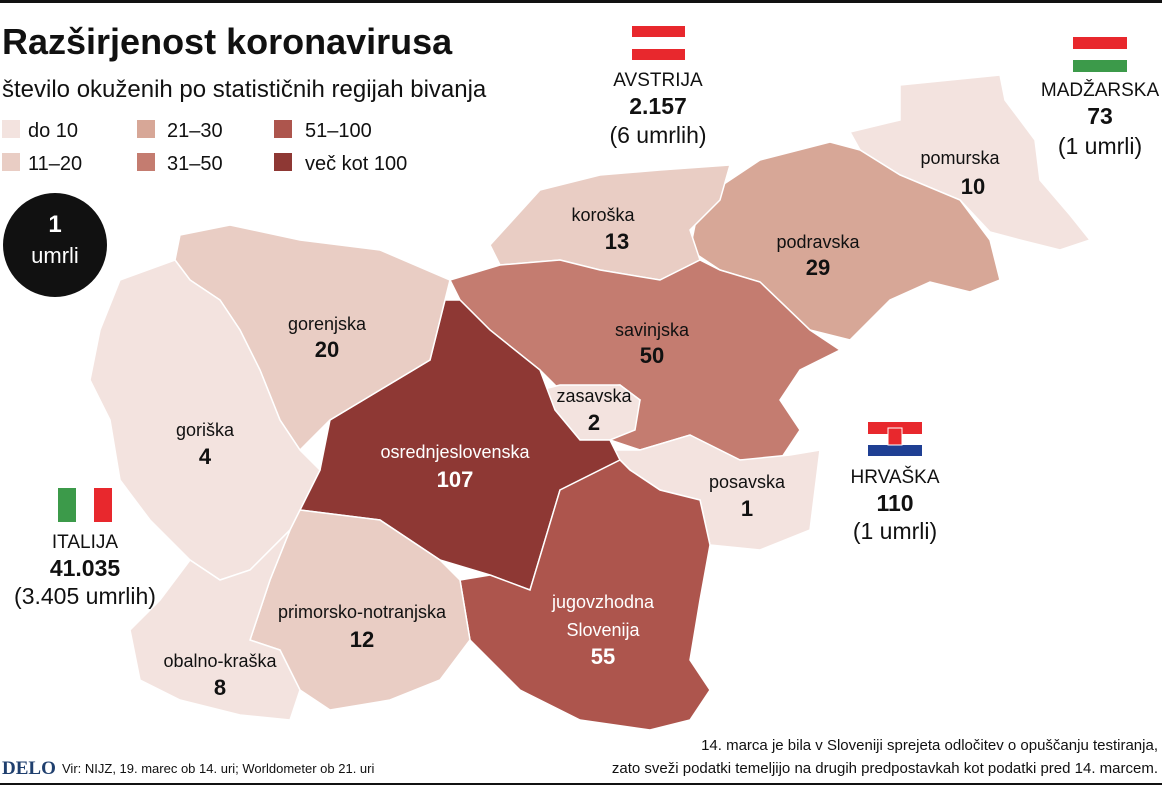 This screenshot has height=788, width=1162. What do you see at coordinates (818, 242) in the screenshot?
I see `region-name: podravska` at bounding box center [818, 242].